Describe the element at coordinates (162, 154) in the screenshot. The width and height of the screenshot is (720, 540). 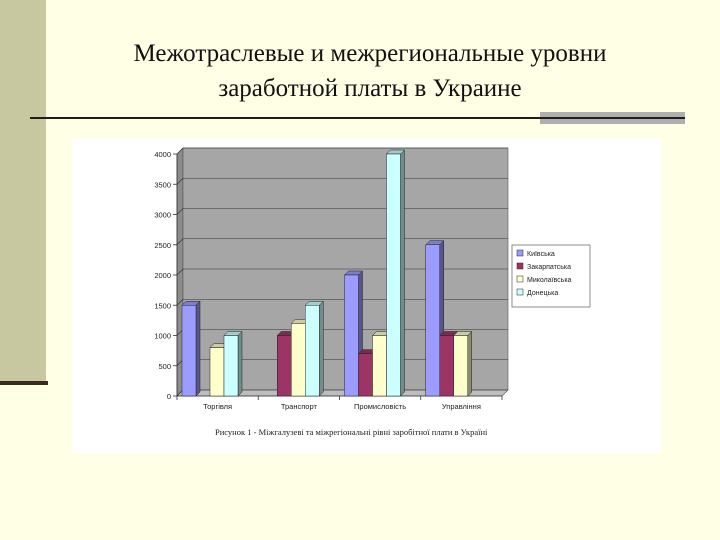
I see `y-tick-label: 4000` at that location.